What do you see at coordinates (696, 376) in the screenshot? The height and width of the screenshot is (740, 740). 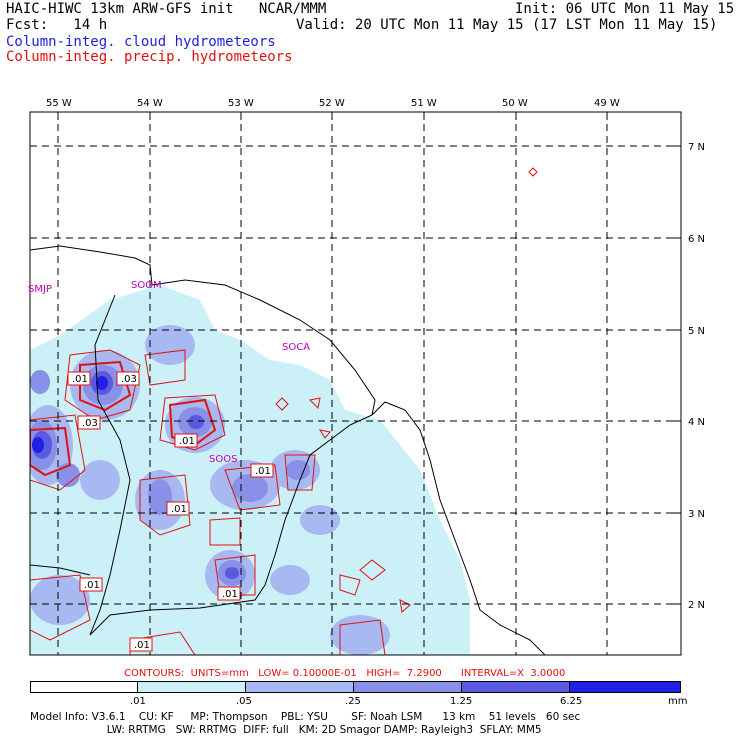 I see `latitude-labels: 7 N 6 N 5 N 4 N 3 N 2 N` at bounding box center [696, 376].